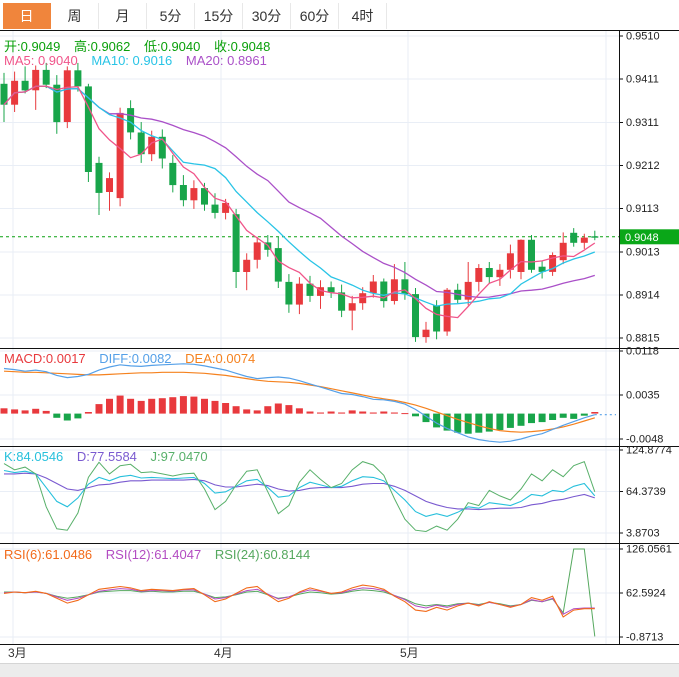 This screenshot has height=677, width=679. Describe the element at coordinates (409, 653) in the screenshot. I see `svg-text: 5月` at that location.